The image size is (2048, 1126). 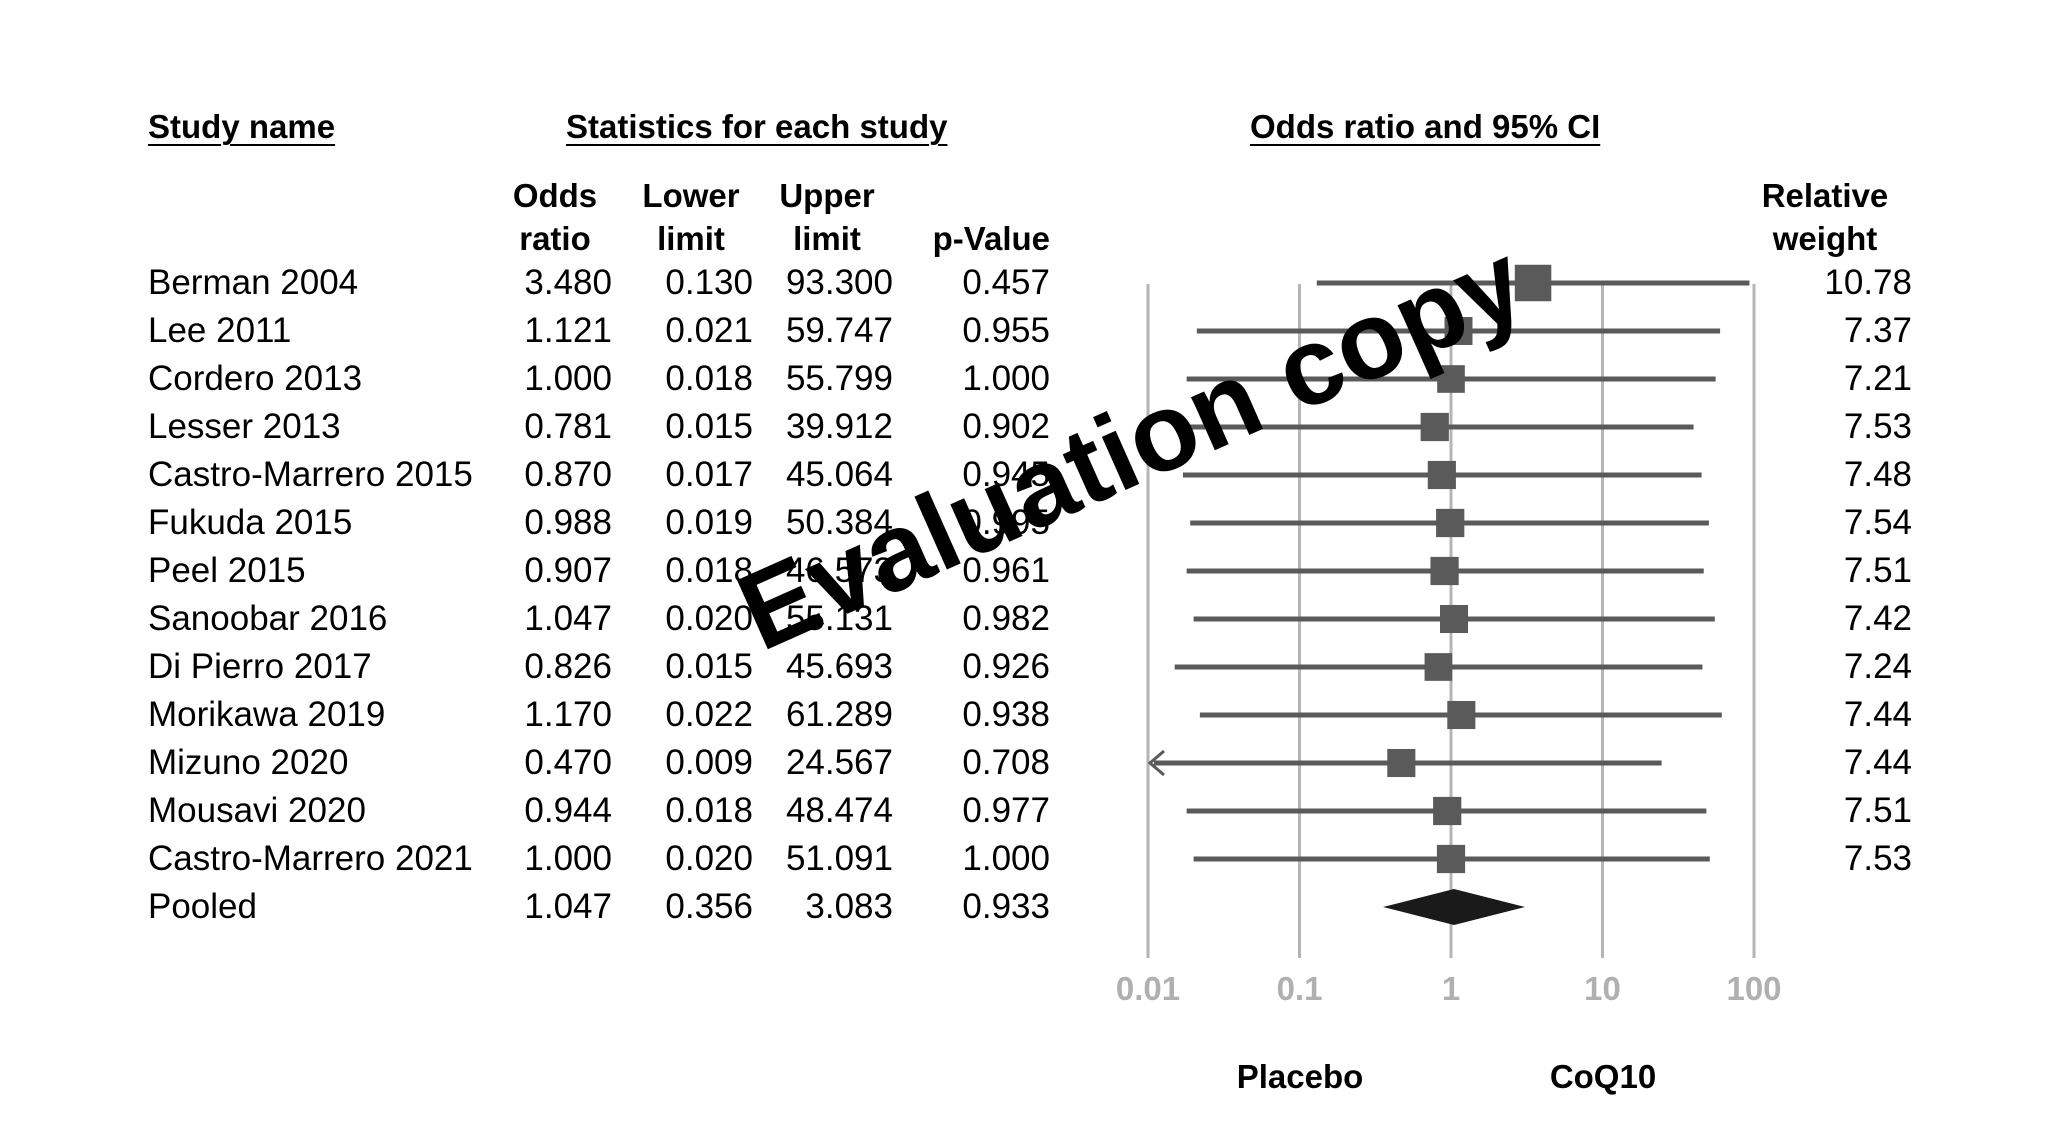 I want to click on ci-arrow, so click(x=1156, y=763).